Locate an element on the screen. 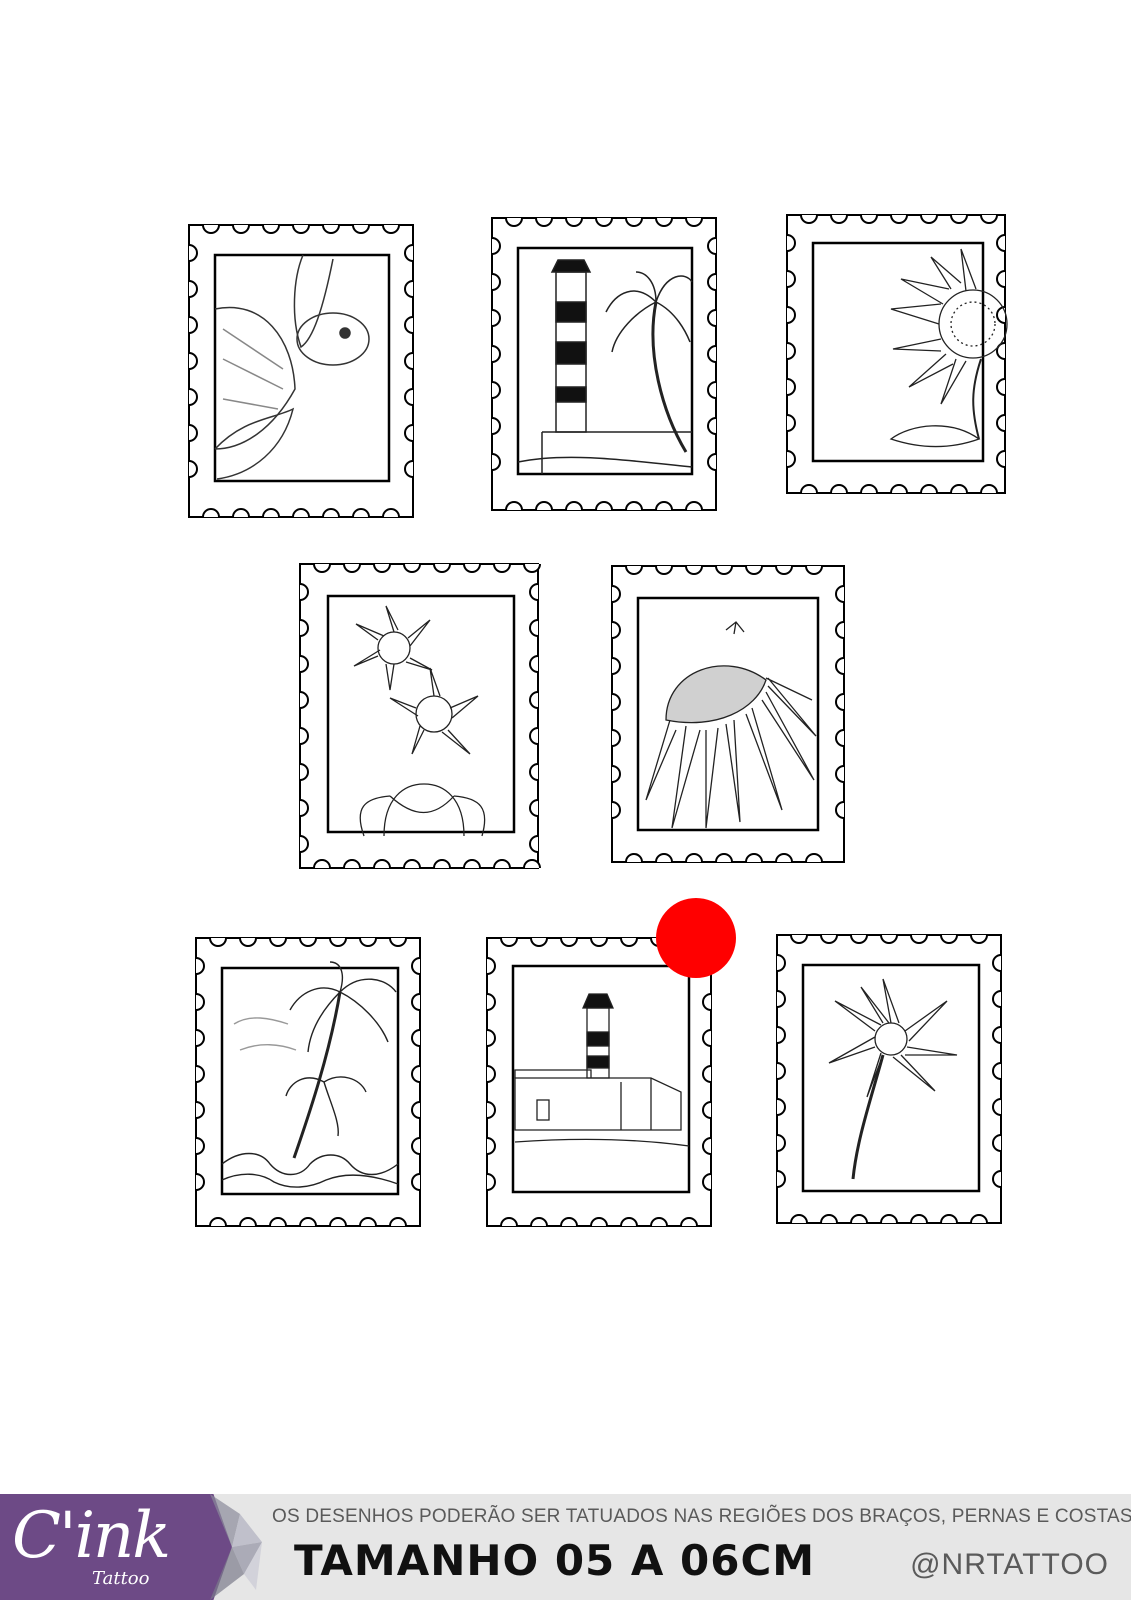  stamp-sunflower-half is located at coordinates (896, 354).